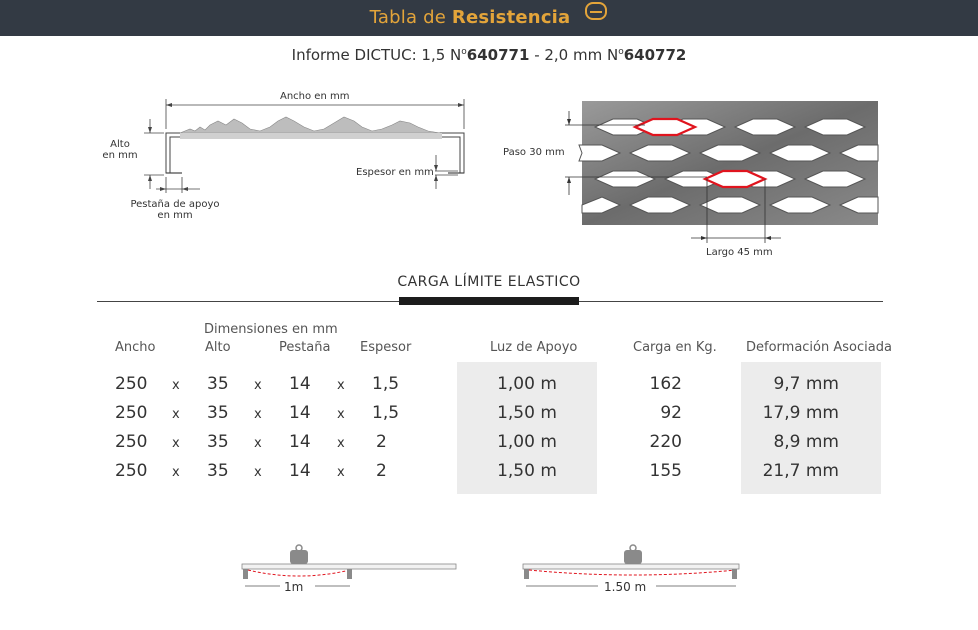 The height and width of the screenshot is (630, 978). Describe the element at coordinates (800, 413) in the screenshot. I see `cell-deformacion: 17,9 mm` at that location.